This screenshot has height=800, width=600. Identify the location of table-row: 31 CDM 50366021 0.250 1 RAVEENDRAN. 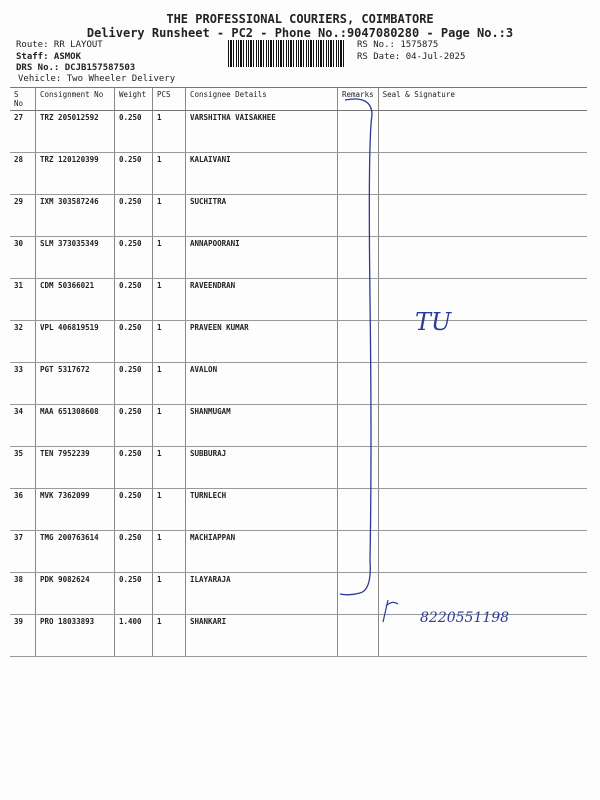
(298, 299).